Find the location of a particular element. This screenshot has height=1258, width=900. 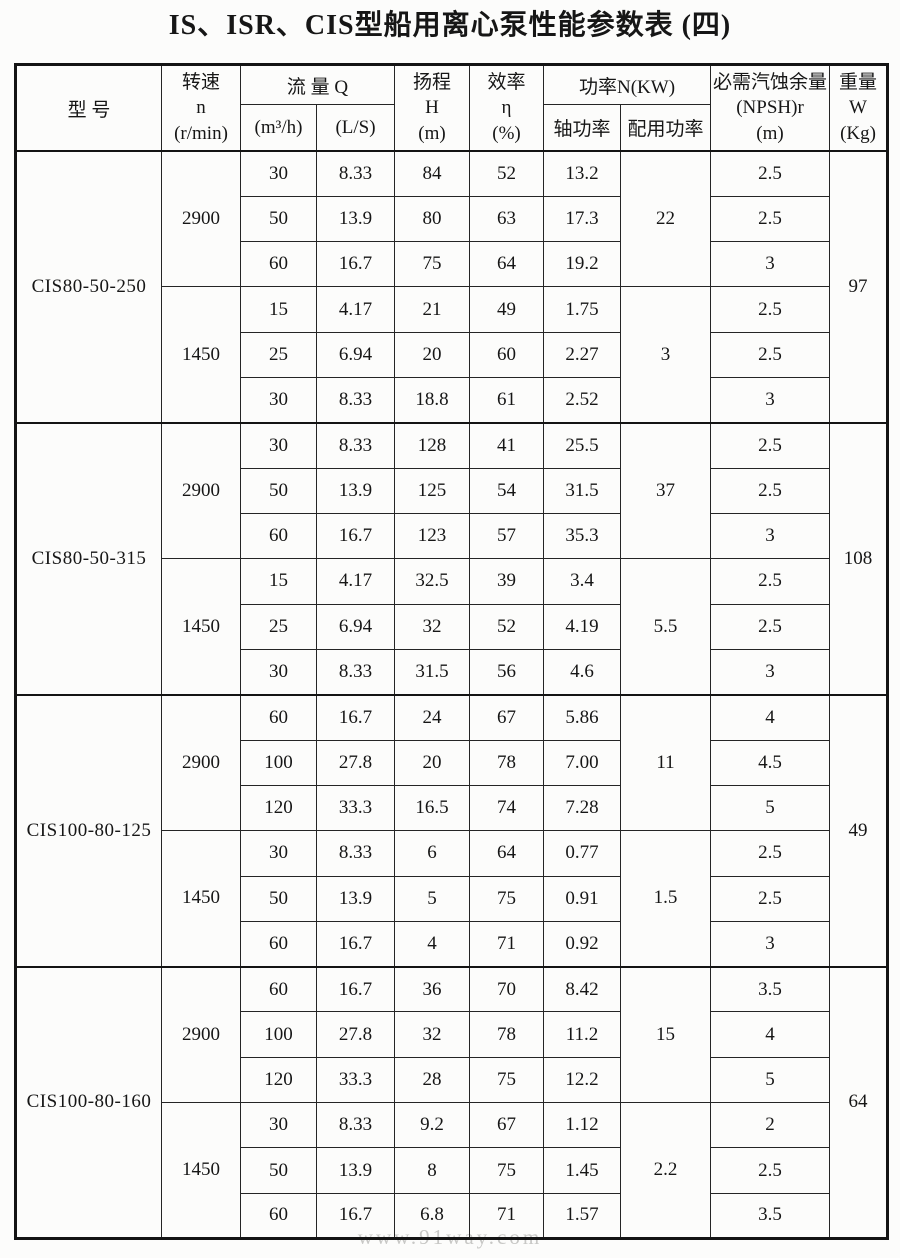

head-cell: 5 is located at coordinates (432, 898).